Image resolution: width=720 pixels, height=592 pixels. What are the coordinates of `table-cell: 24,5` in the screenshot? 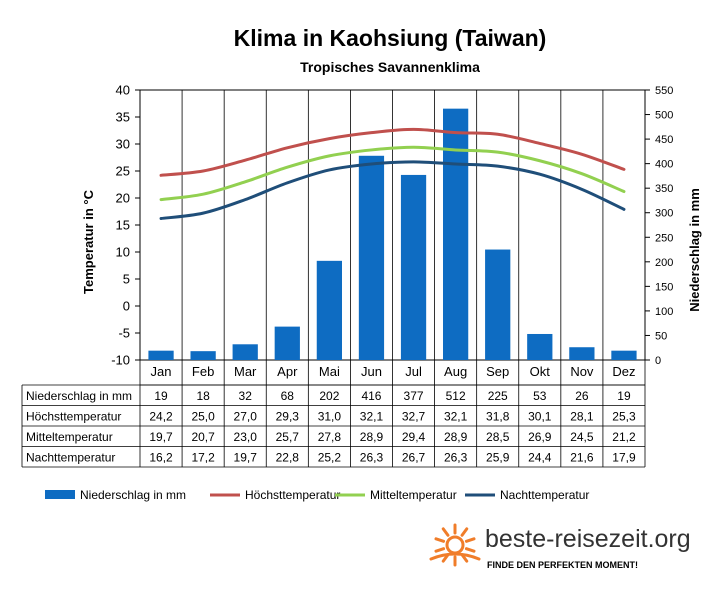 It's located at (582, 437).